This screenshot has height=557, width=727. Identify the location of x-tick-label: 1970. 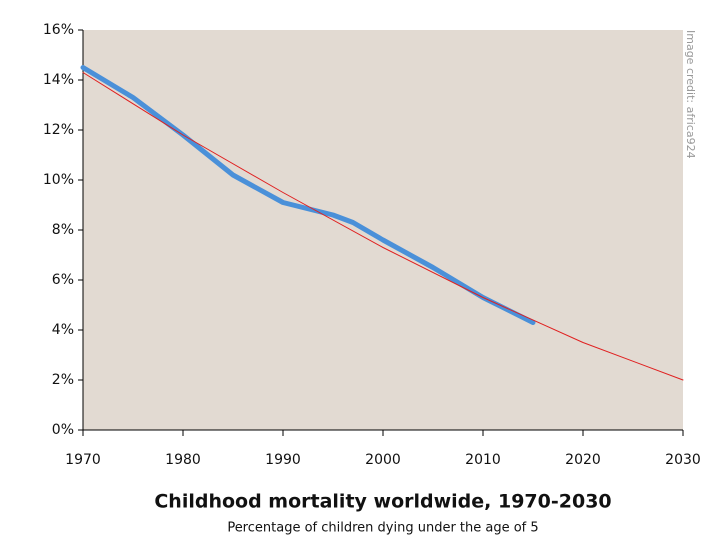
(83, 460).